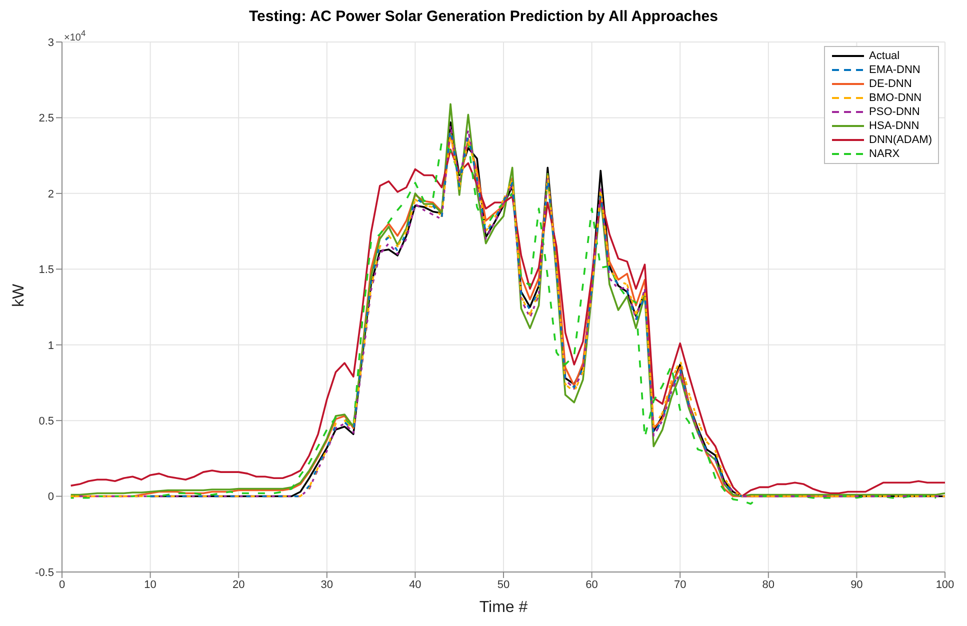 The height and width of the screenshot is (626, 967). Describe the element at coordinates (483, 17) in the screenshot. I see `chart-title: Testing: AC Power Solar Generation Prediction by All Approaches` at that location.